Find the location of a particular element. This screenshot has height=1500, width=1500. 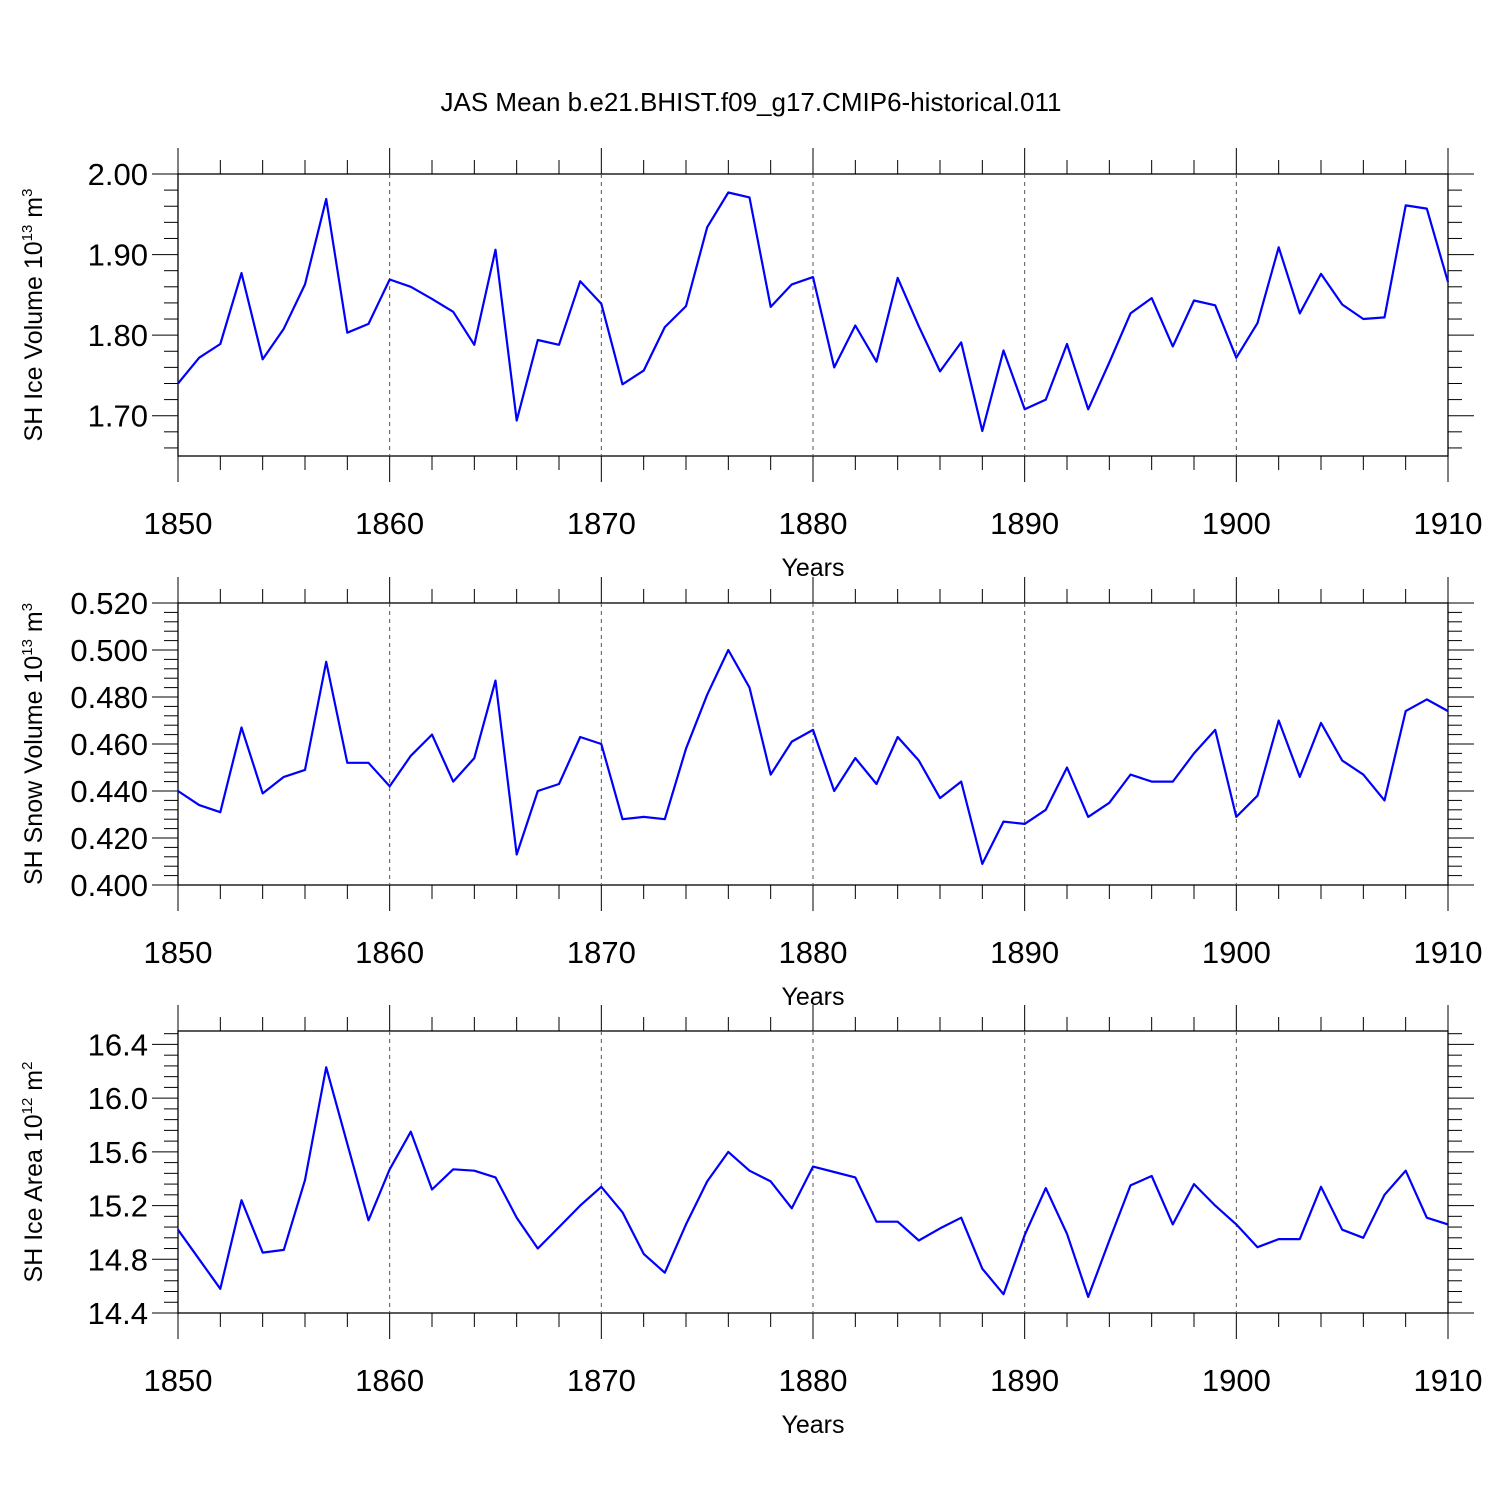

y-axis-label: SH Snow Volume 1013 m3 is located at coordinates (33, 744).